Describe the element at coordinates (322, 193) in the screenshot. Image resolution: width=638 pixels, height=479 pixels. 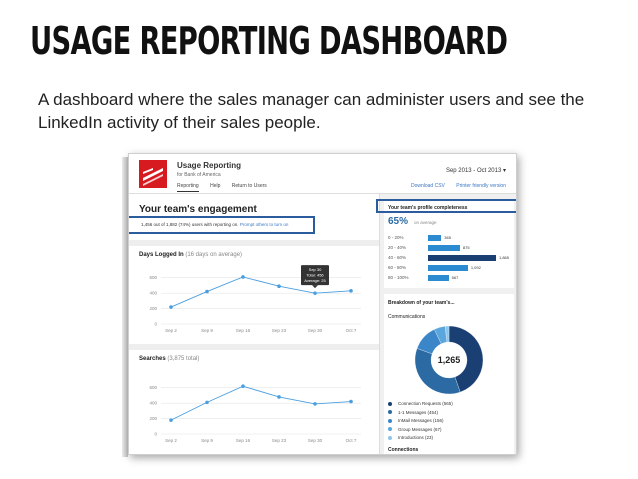
I see `header-divider` at that location.